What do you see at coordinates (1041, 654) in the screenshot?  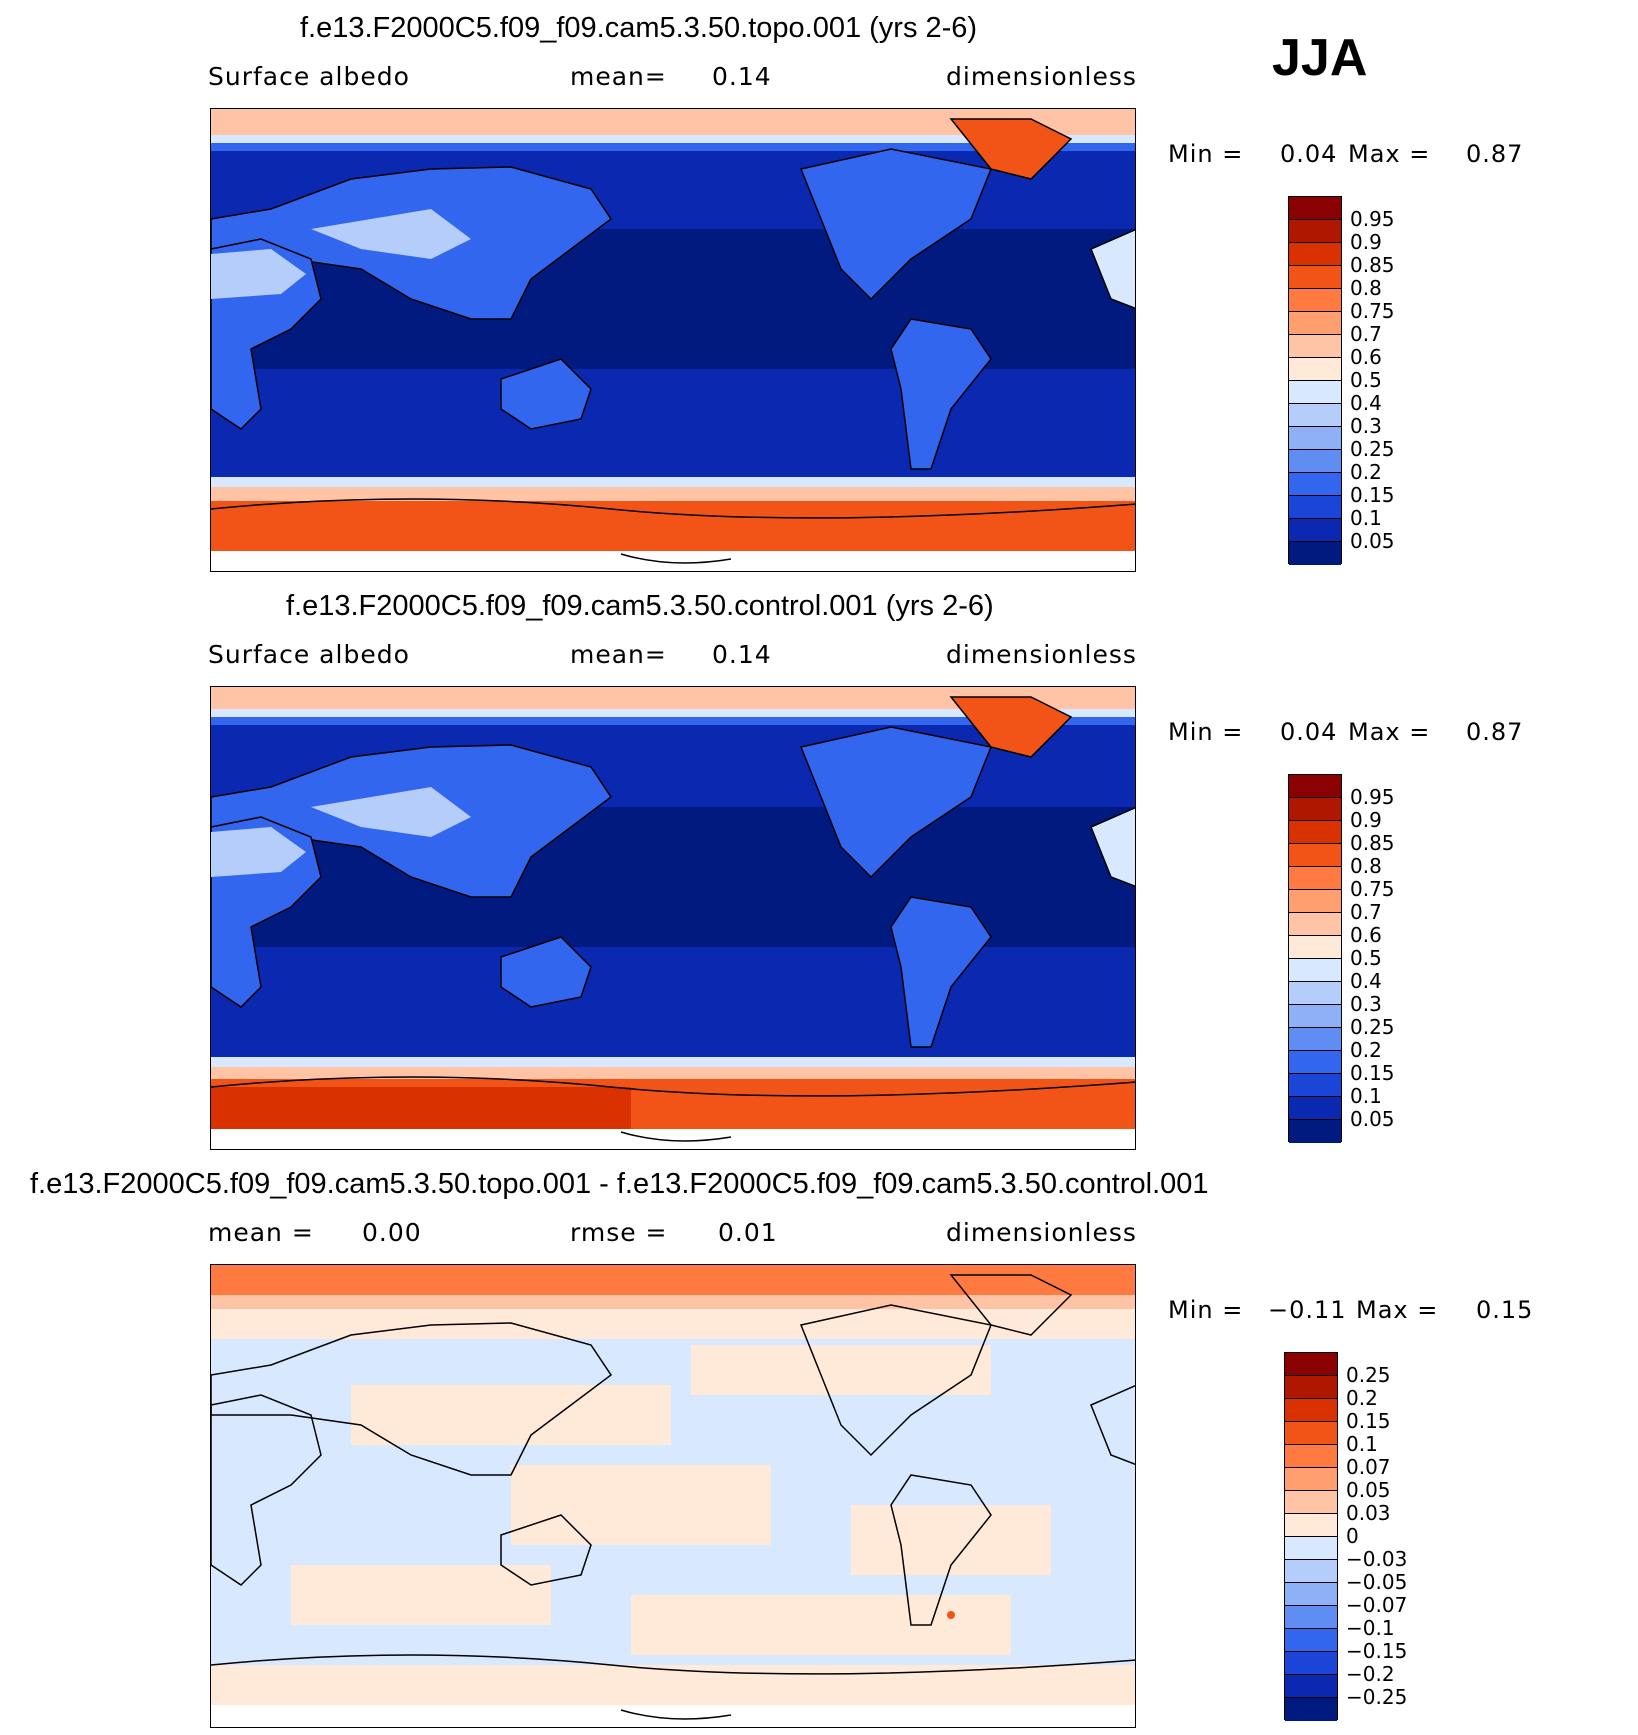 I see `panel2-units: dimensionless` at bounding box center [1041, 654].